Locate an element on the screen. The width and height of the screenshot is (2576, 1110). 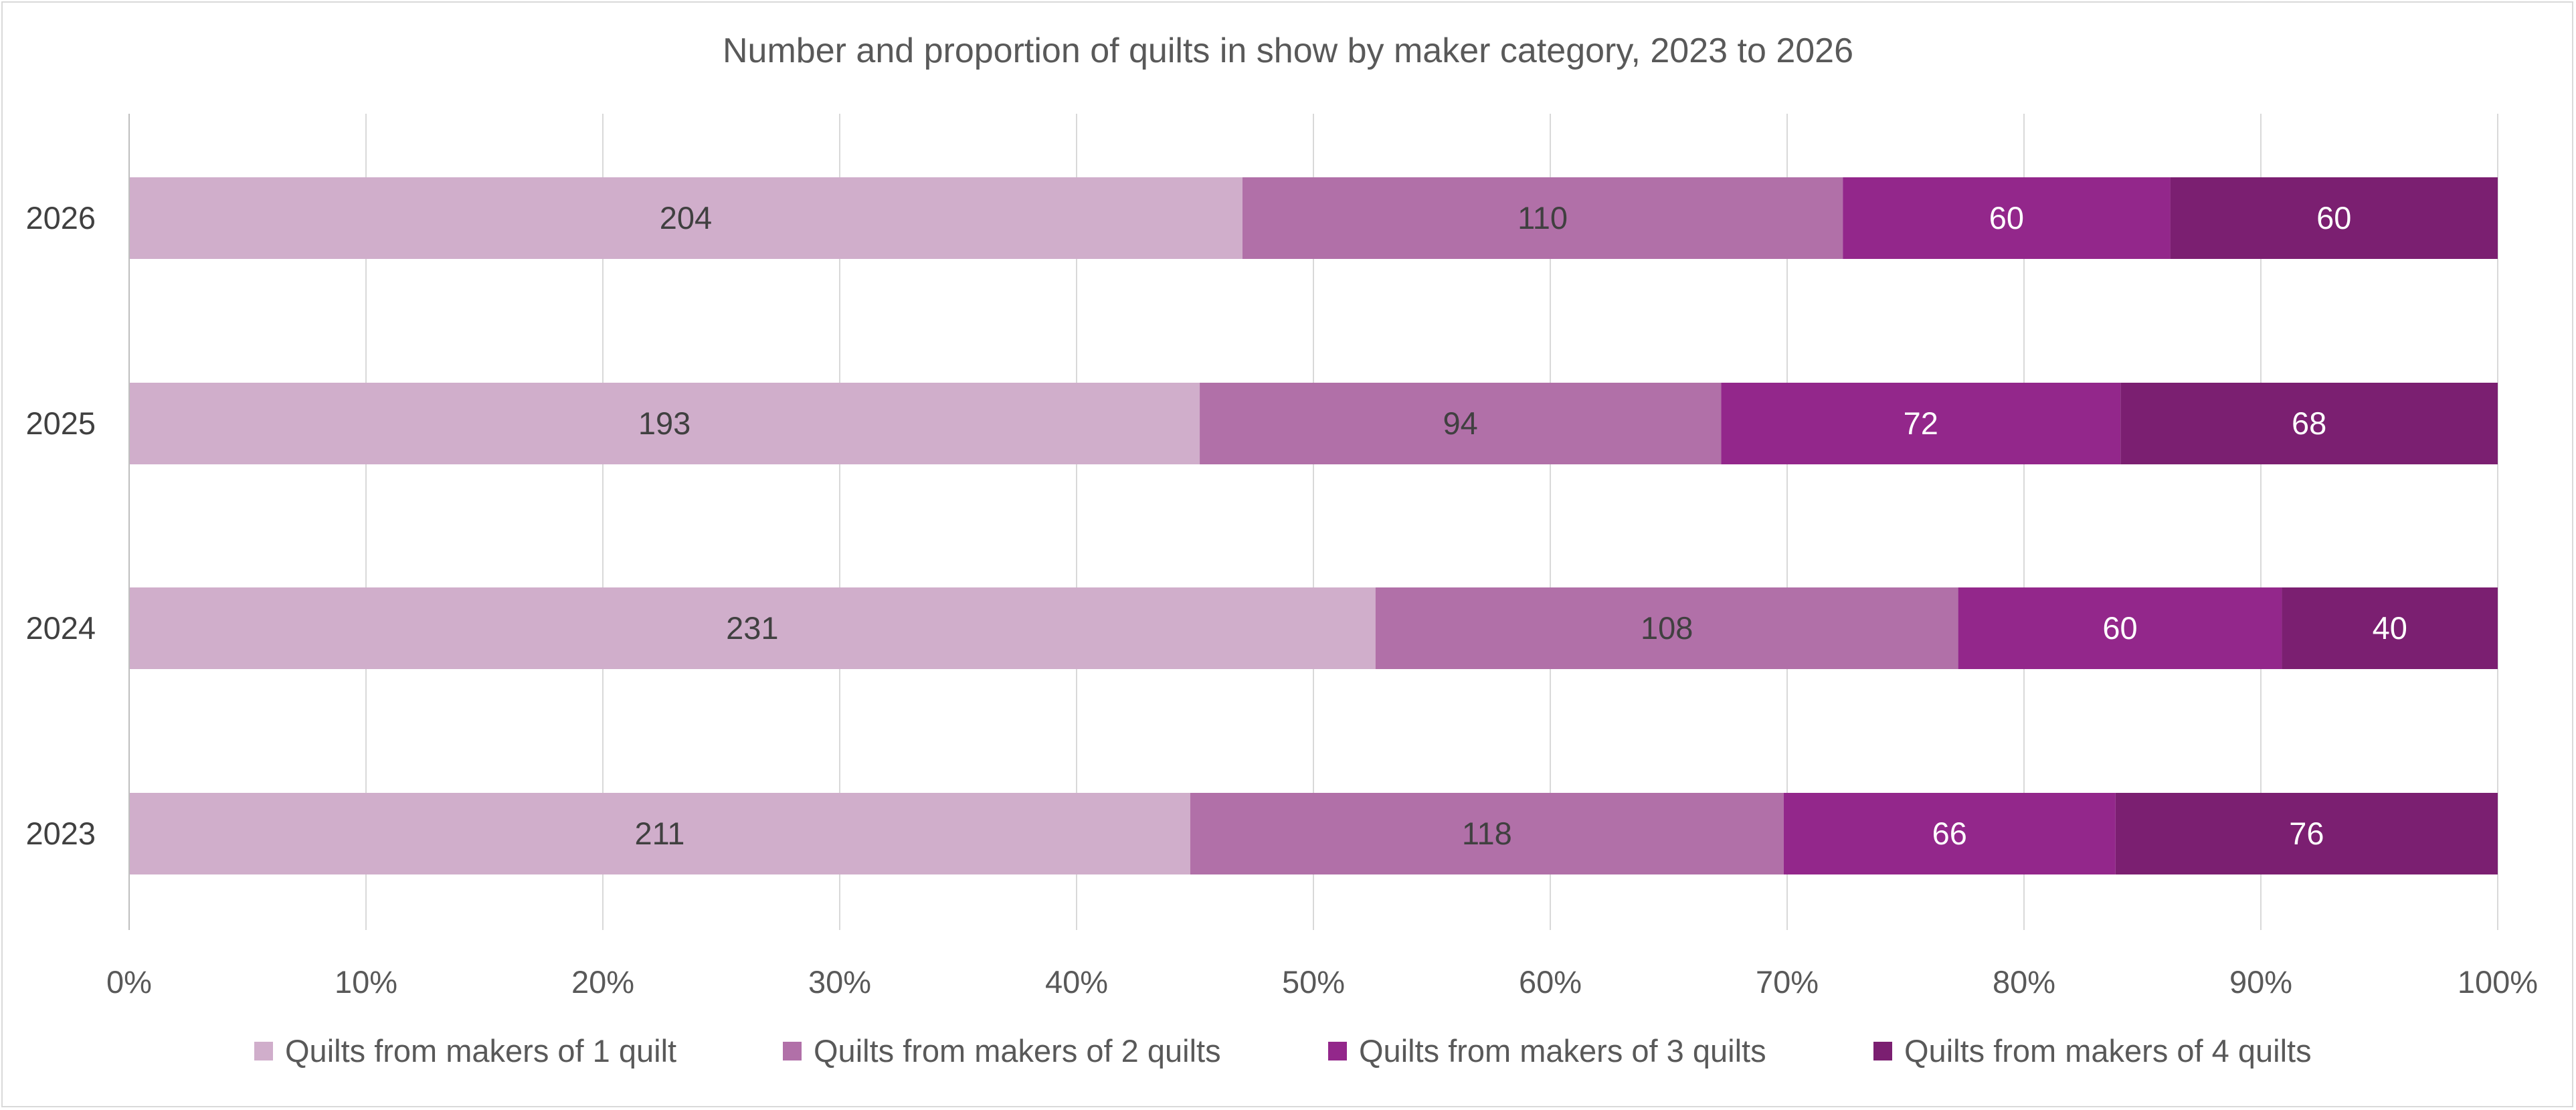
x-tick-label: 10% is located at coordinates (366, 982).